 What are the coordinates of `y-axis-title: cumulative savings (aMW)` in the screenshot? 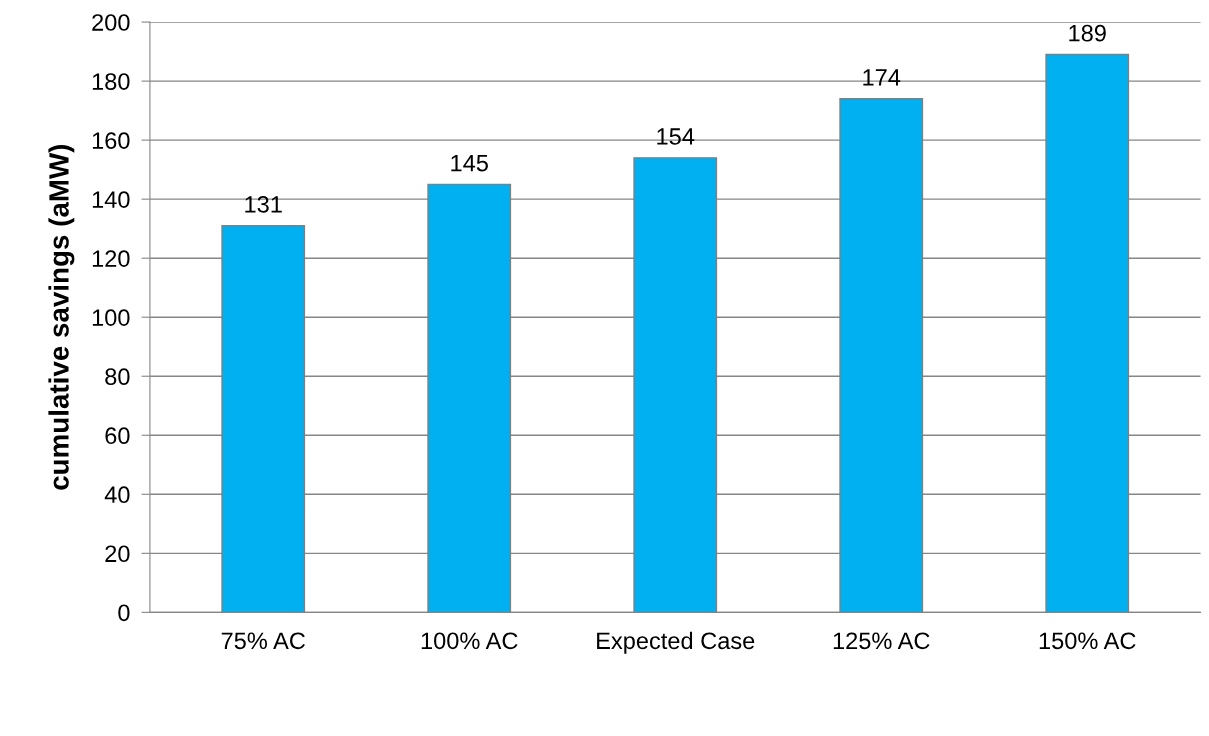 It's located at (61, 317).